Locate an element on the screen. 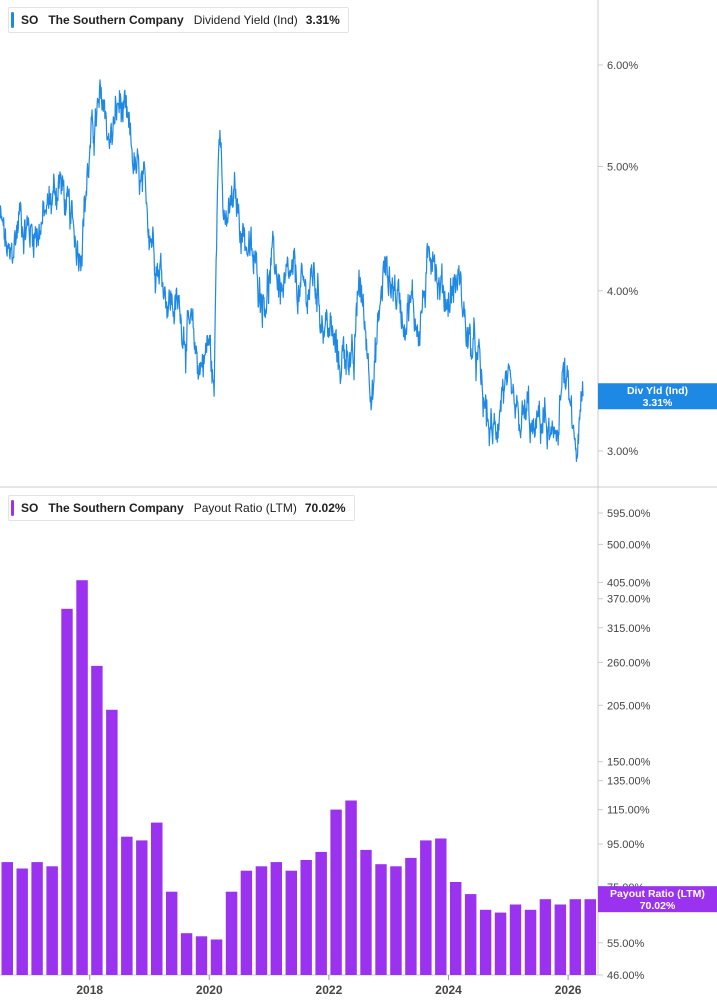  yield-badge is located at coordinates (657, 396).